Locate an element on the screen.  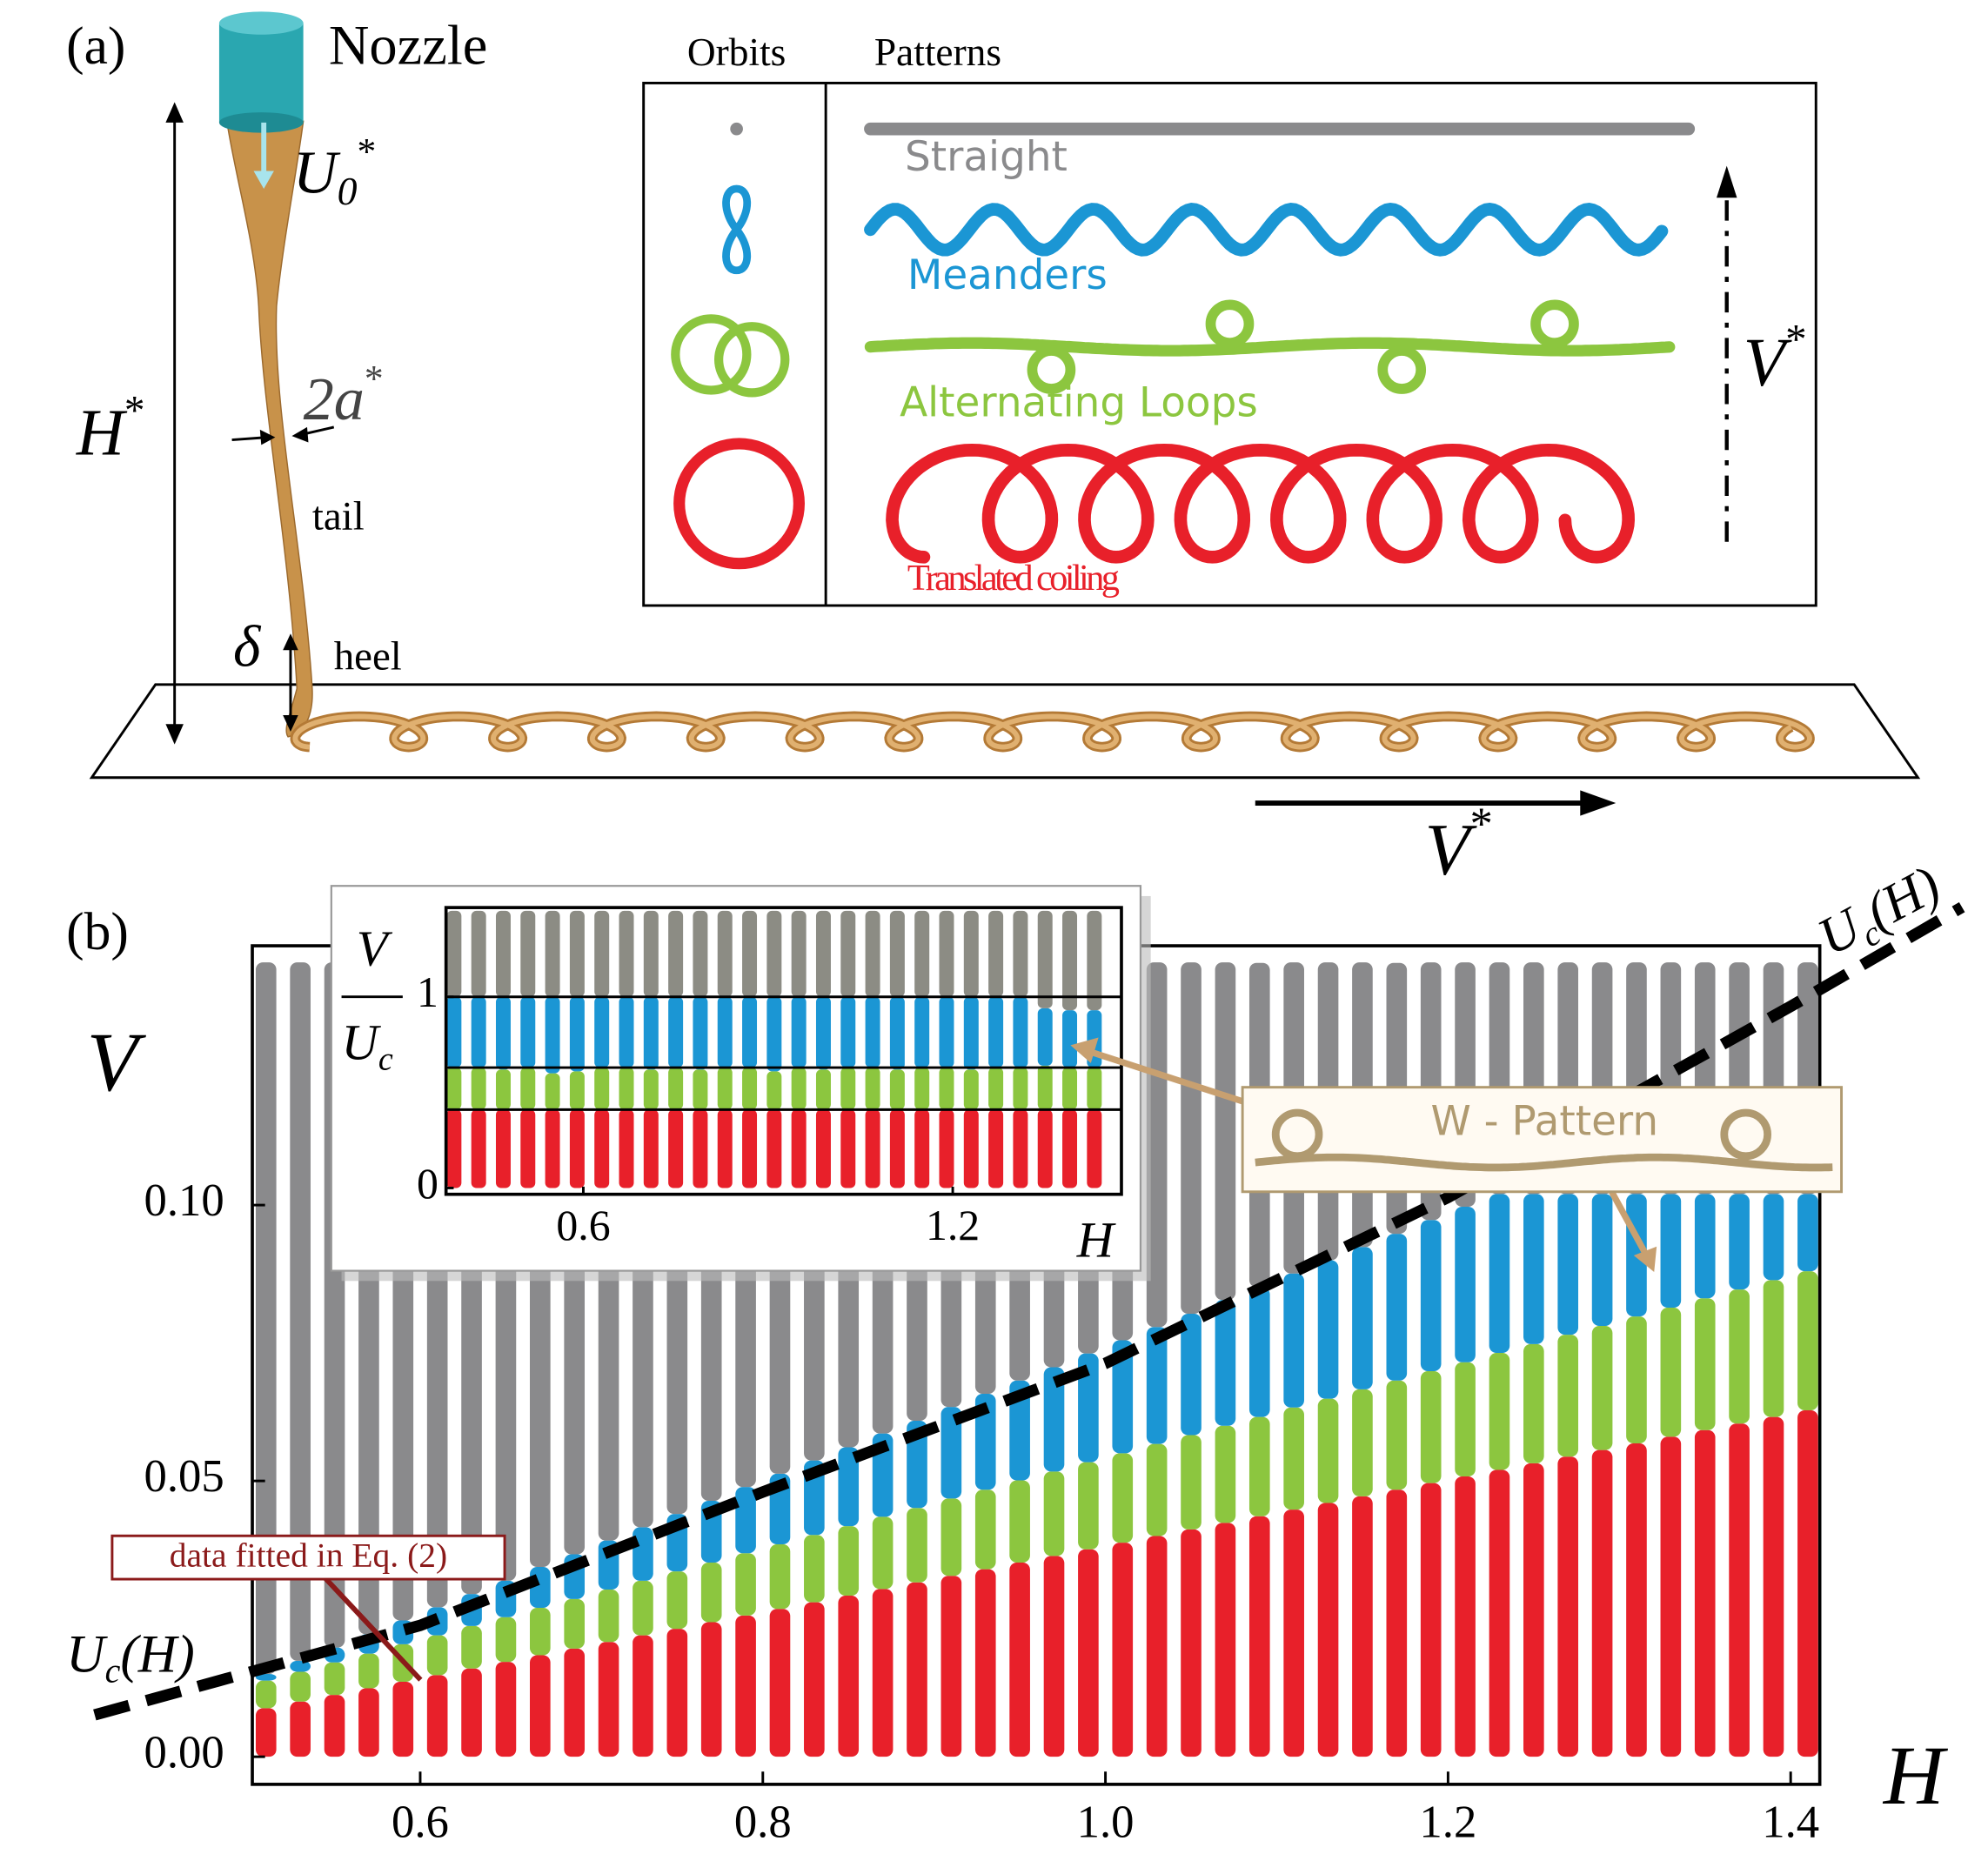
pattern-meanders is located at coordinates (1266, 230).